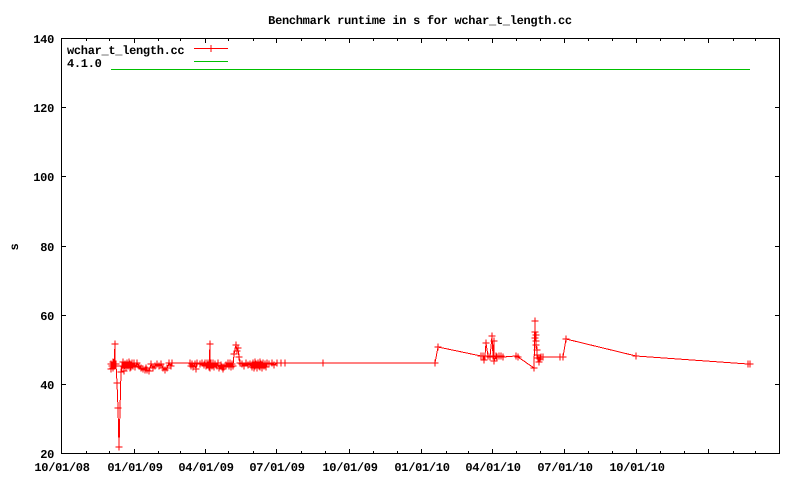  Describe the element at coordinates (349, 468) in the screenshot. I see `svg-text: 10/01/09` at that location.